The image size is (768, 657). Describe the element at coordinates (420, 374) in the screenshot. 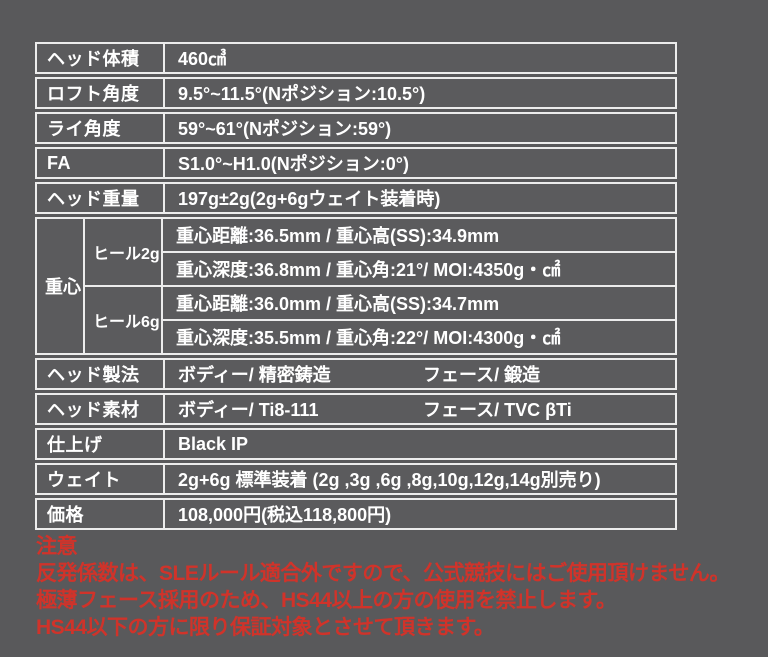

I see `spec-value: ボディー/ 精密鋳造 フェース/ 鍛造` at that location.